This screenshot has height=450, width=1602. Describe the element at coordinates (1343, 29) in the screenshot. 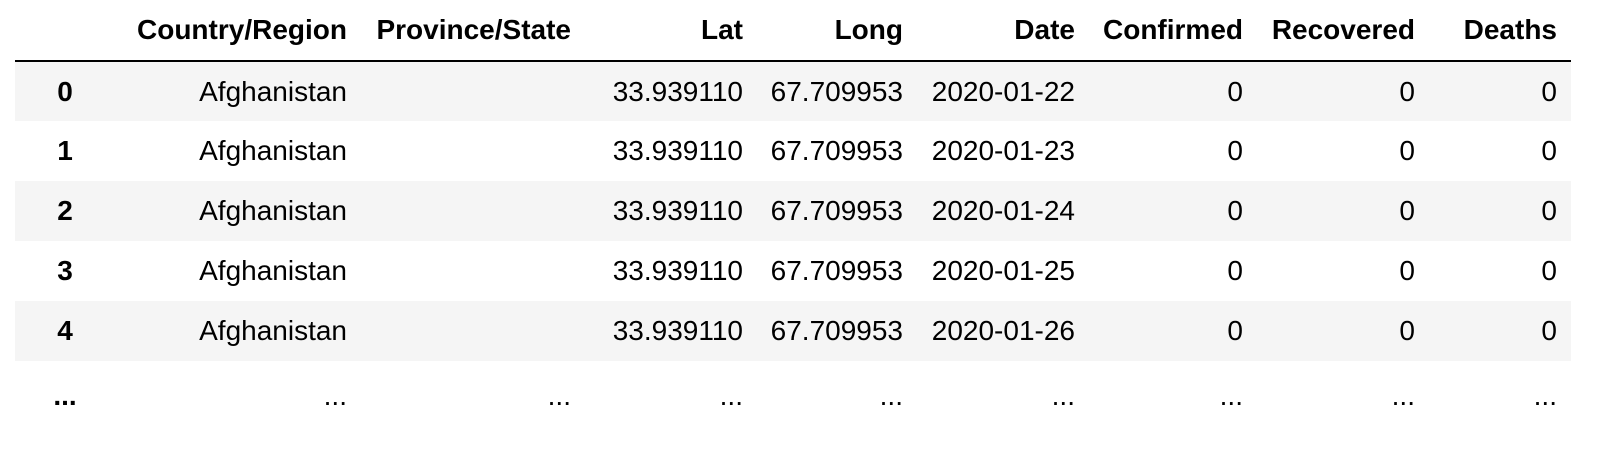

I see `column-header-recovered: Recovered` at that location.